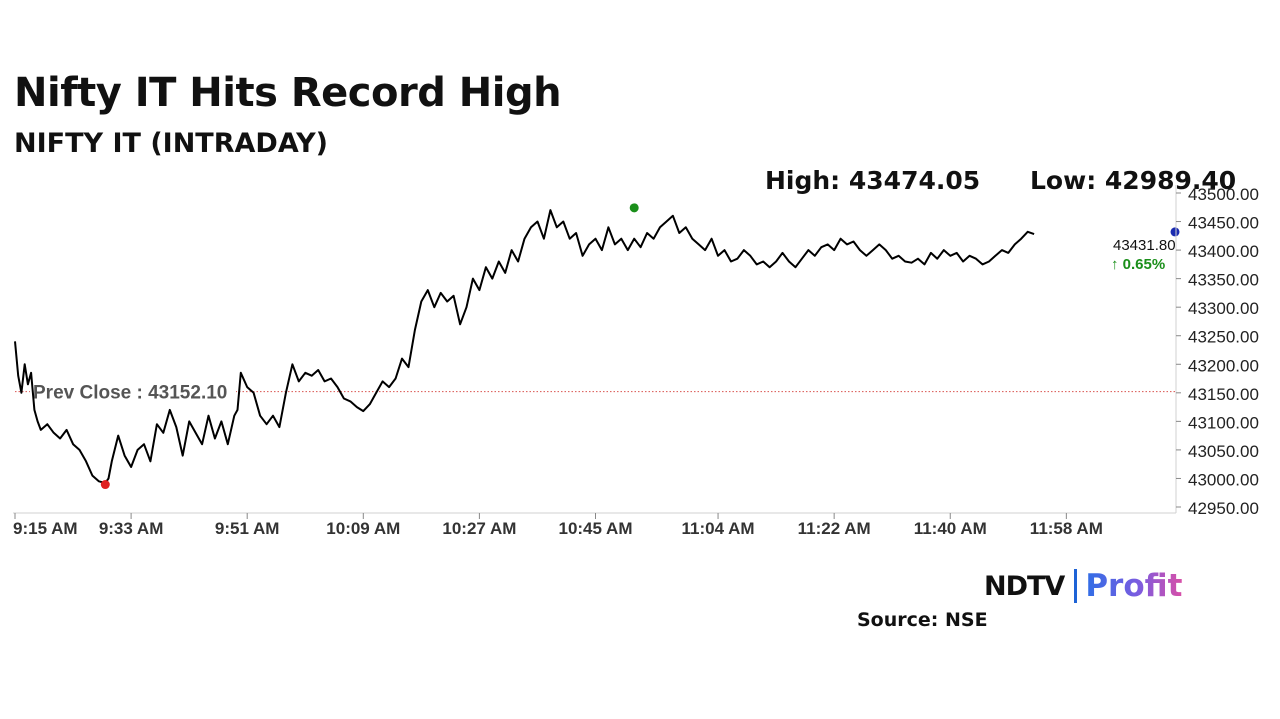 The image size is (1280, 719). I want to click on x-tick-label: 9:33 AM, so click(131, 528).